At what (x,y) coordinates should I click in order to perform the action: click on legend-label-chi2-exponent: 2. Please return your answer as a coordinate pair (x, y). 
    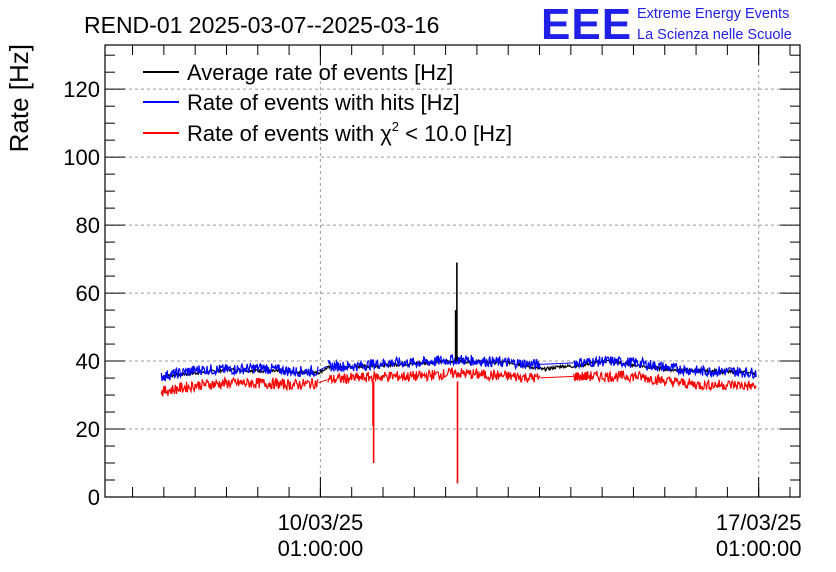
    Looking at the image, I should click on (395, 126).